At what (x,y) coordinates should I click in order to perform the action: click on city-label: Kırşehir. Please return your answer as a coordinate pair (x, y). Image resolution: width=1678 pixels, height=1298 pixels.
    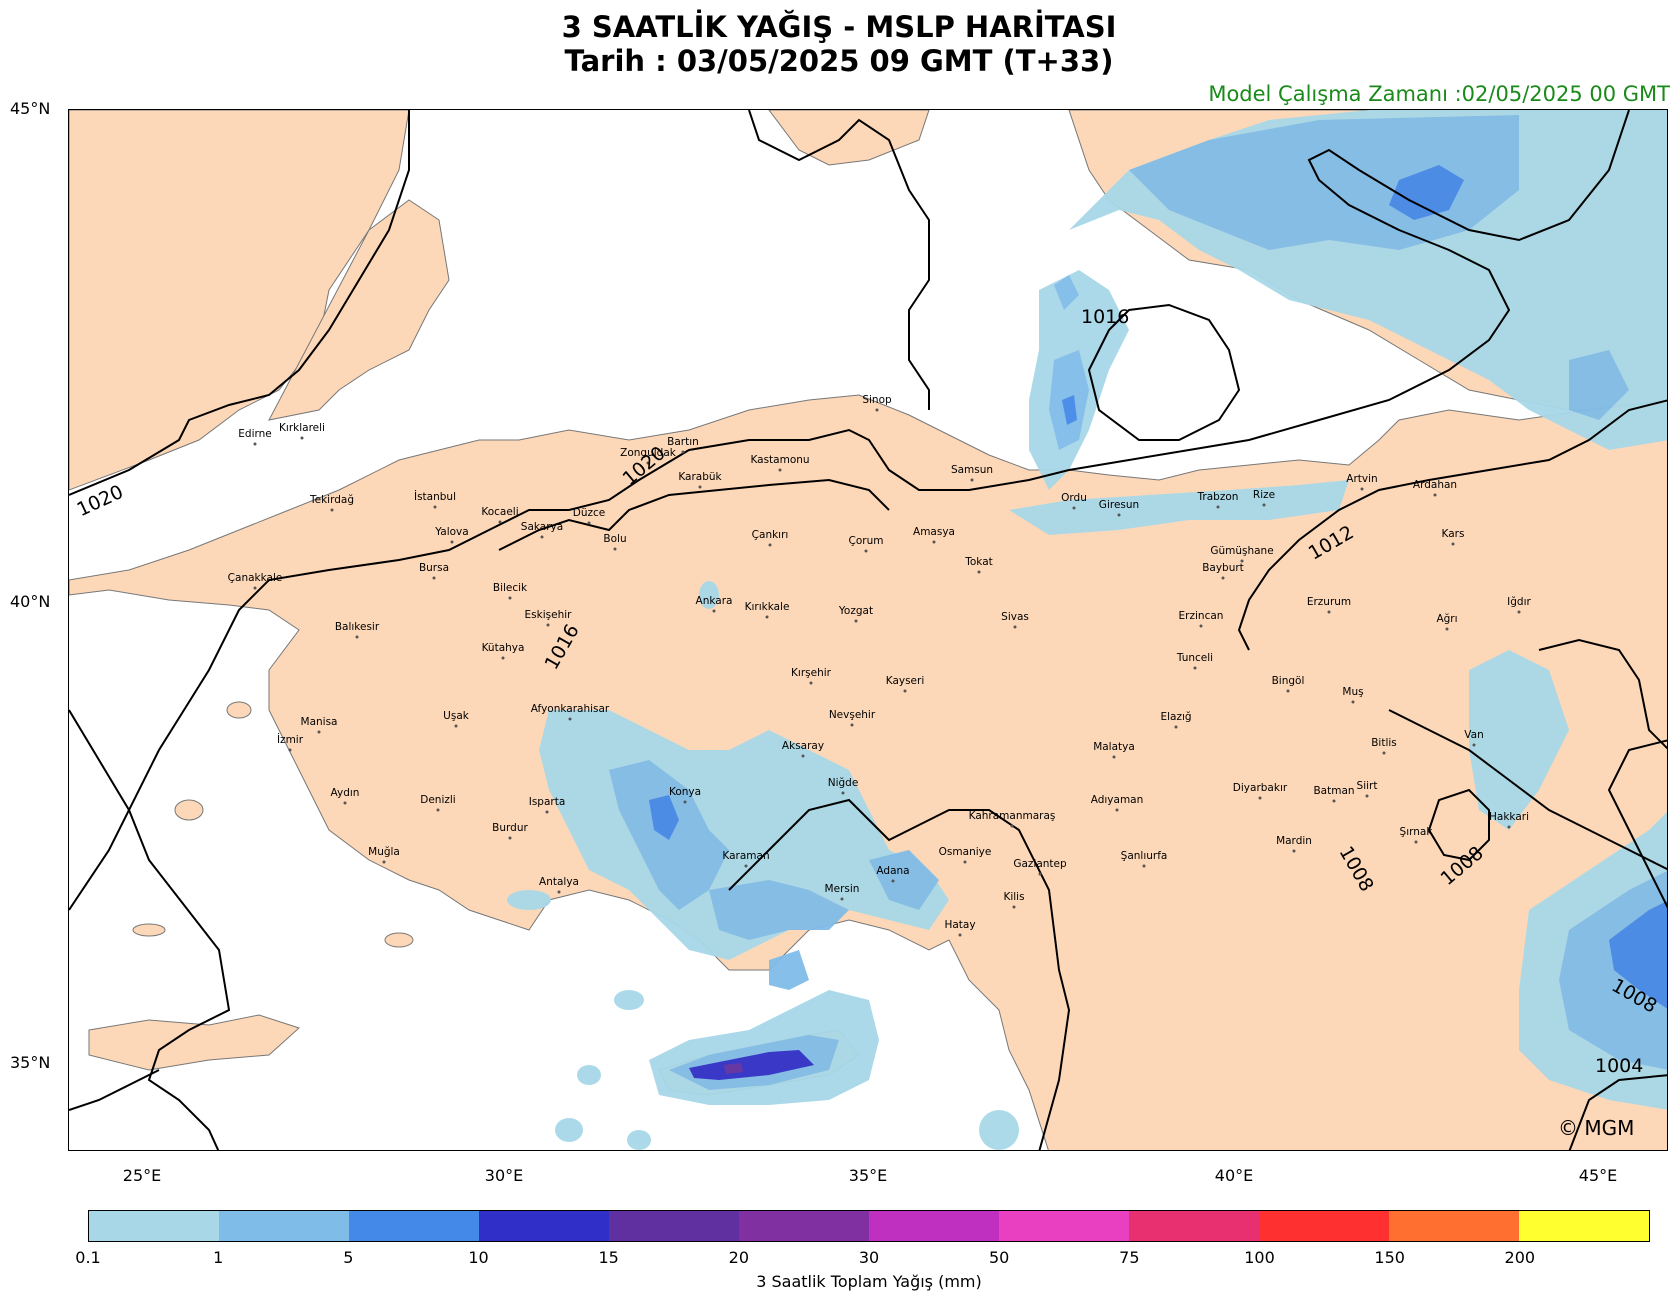
    Looking at the image, I should click on (811, 673).